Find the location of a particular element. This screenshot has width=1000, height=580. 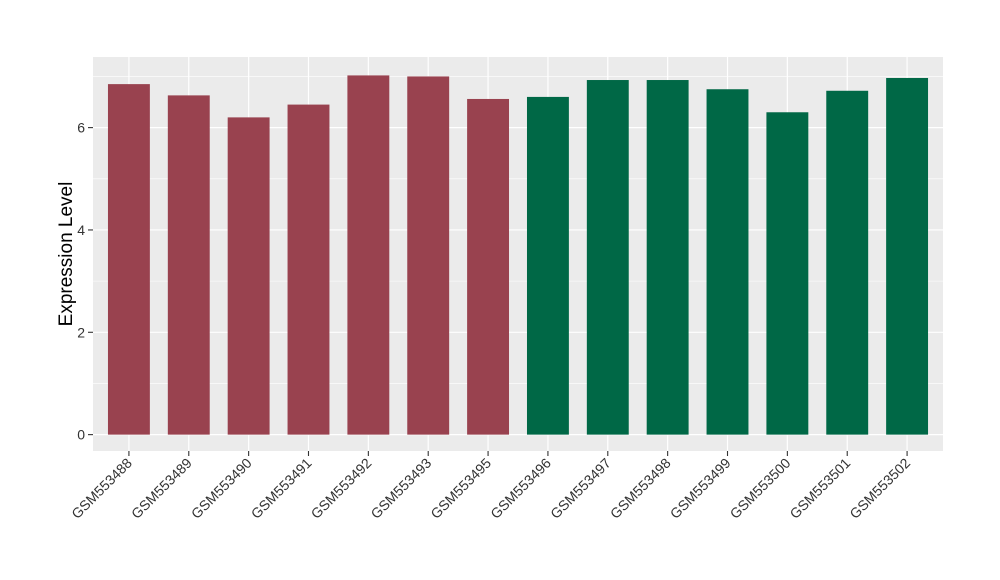

x-tick-label: GSM553498 is located at coordinates (640, 488).